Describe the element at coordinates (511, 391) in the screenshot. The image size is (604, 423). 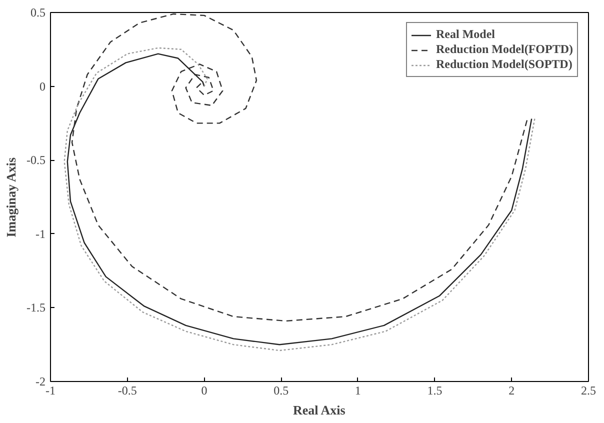
I see `x-tick-label: 2` at that location.